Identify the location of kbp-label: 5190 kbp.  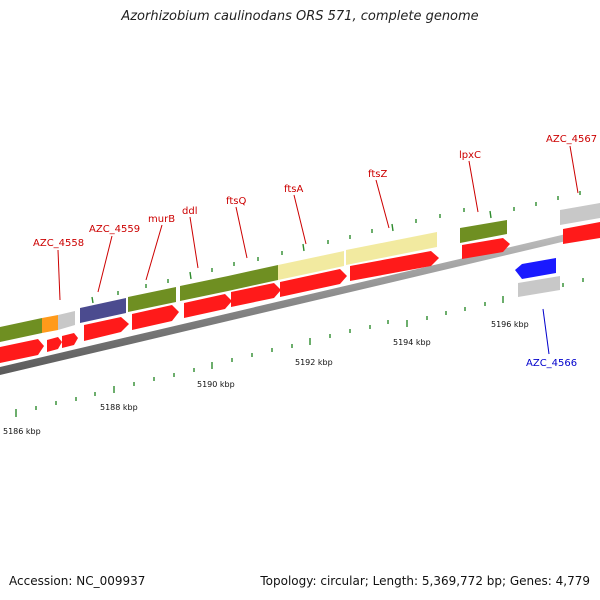
(216, 384).